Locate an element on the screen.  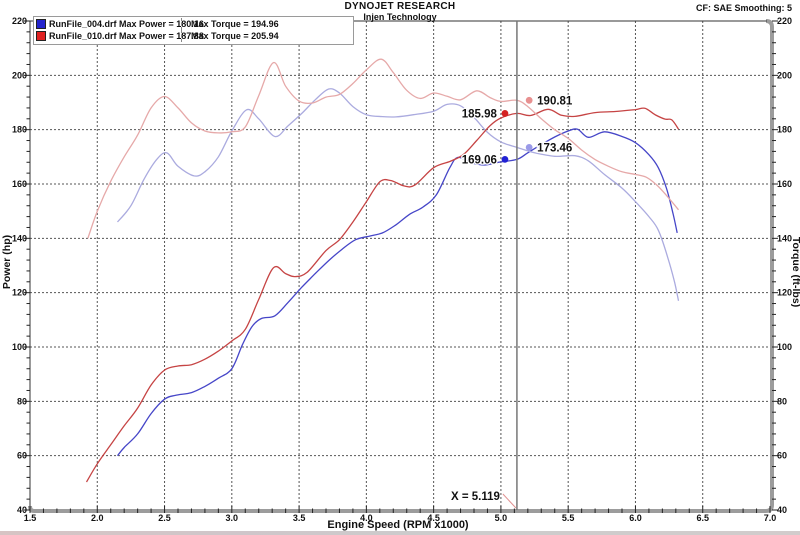
x-tick-label: 3.5 is located at coordinates (299, 518).